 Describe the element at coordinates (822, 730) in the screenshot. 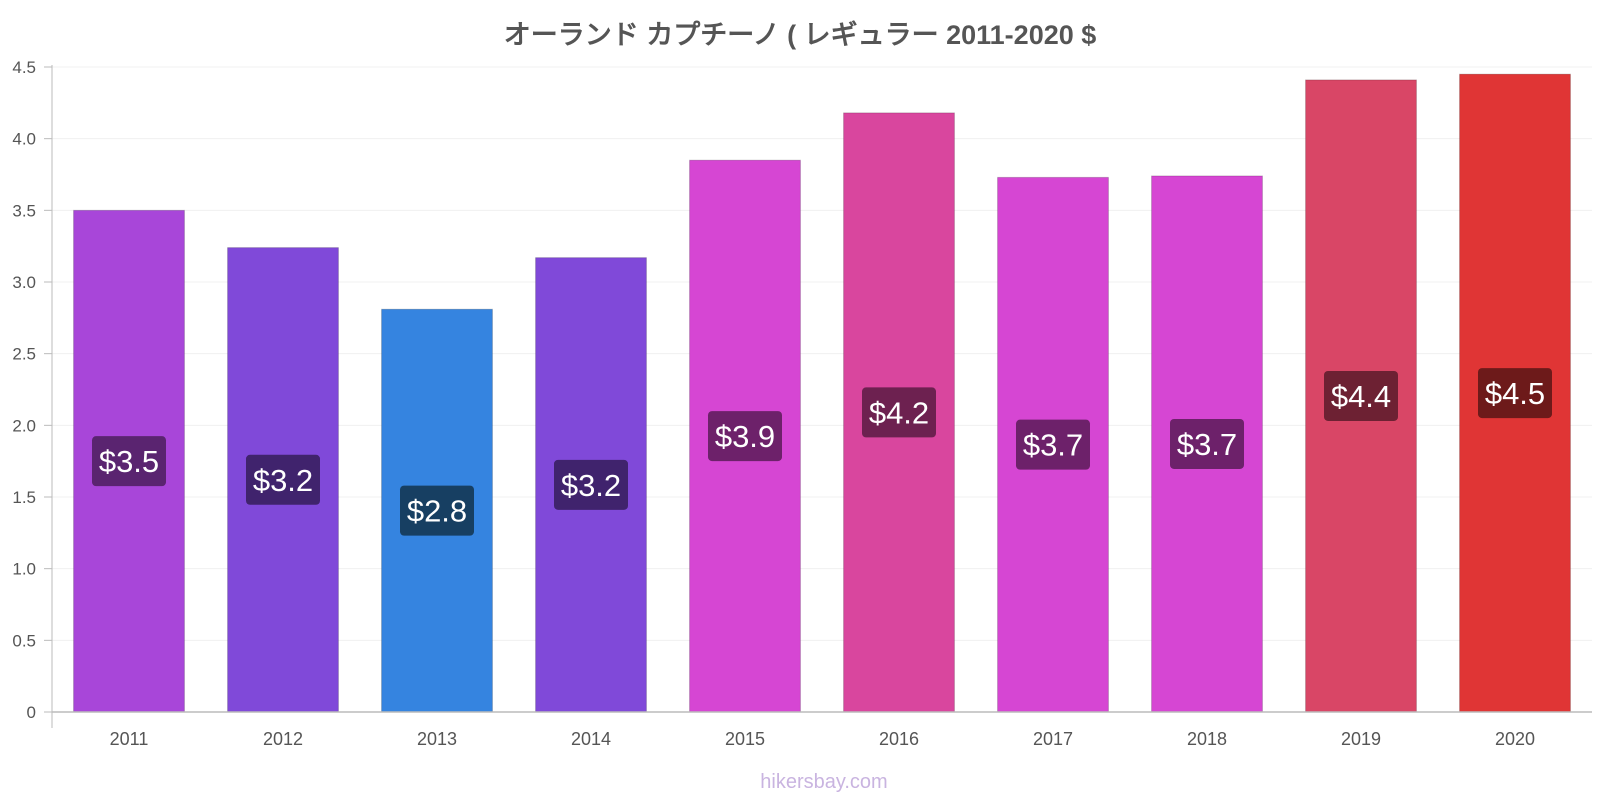

I see `x-axis: 2011 2012 2013 2014 2015 2016 2017 2018 2019 2020` at that location.